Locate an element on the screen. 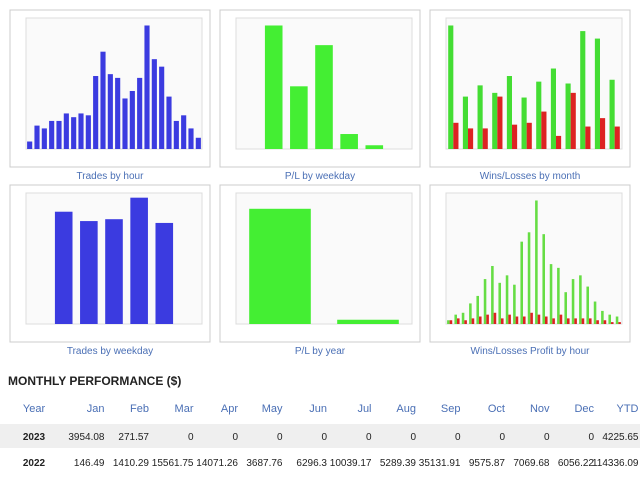 This screenshot has height=485, width=640. table-cell: 10039.17 is located at coordinates (351, 463).